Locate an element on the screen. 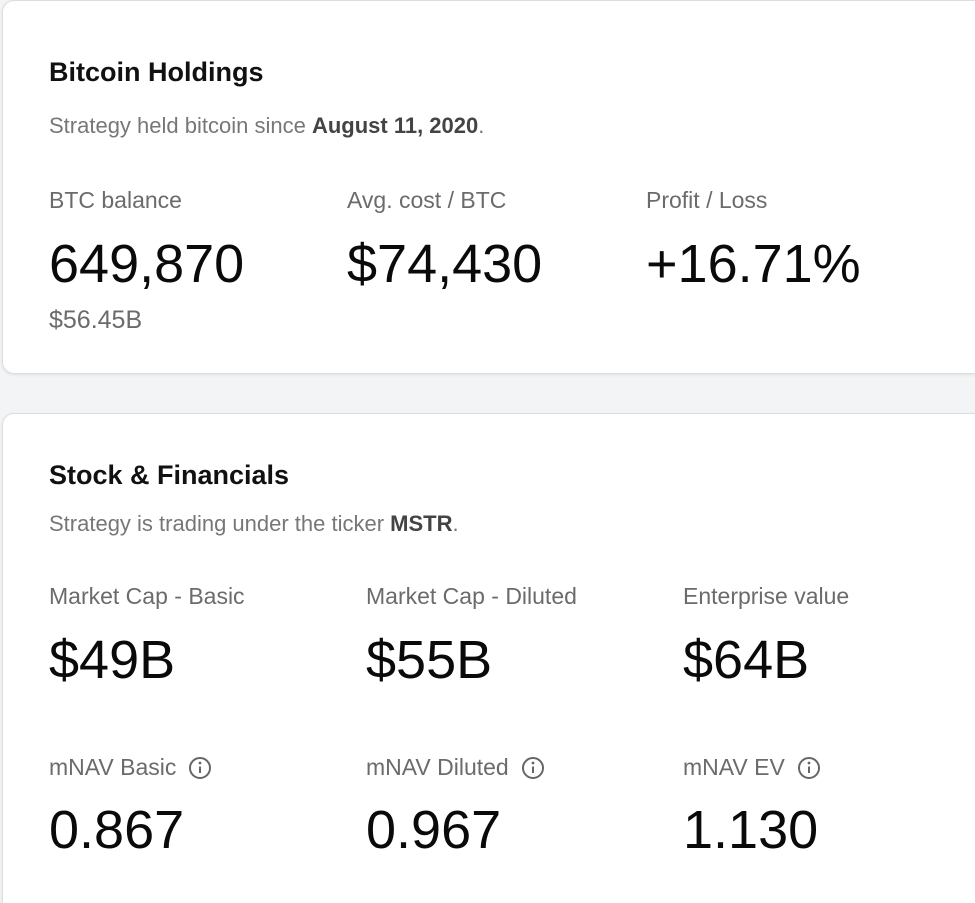  card-title: Bitcoin Holdings is located at coordinates (156, 72).